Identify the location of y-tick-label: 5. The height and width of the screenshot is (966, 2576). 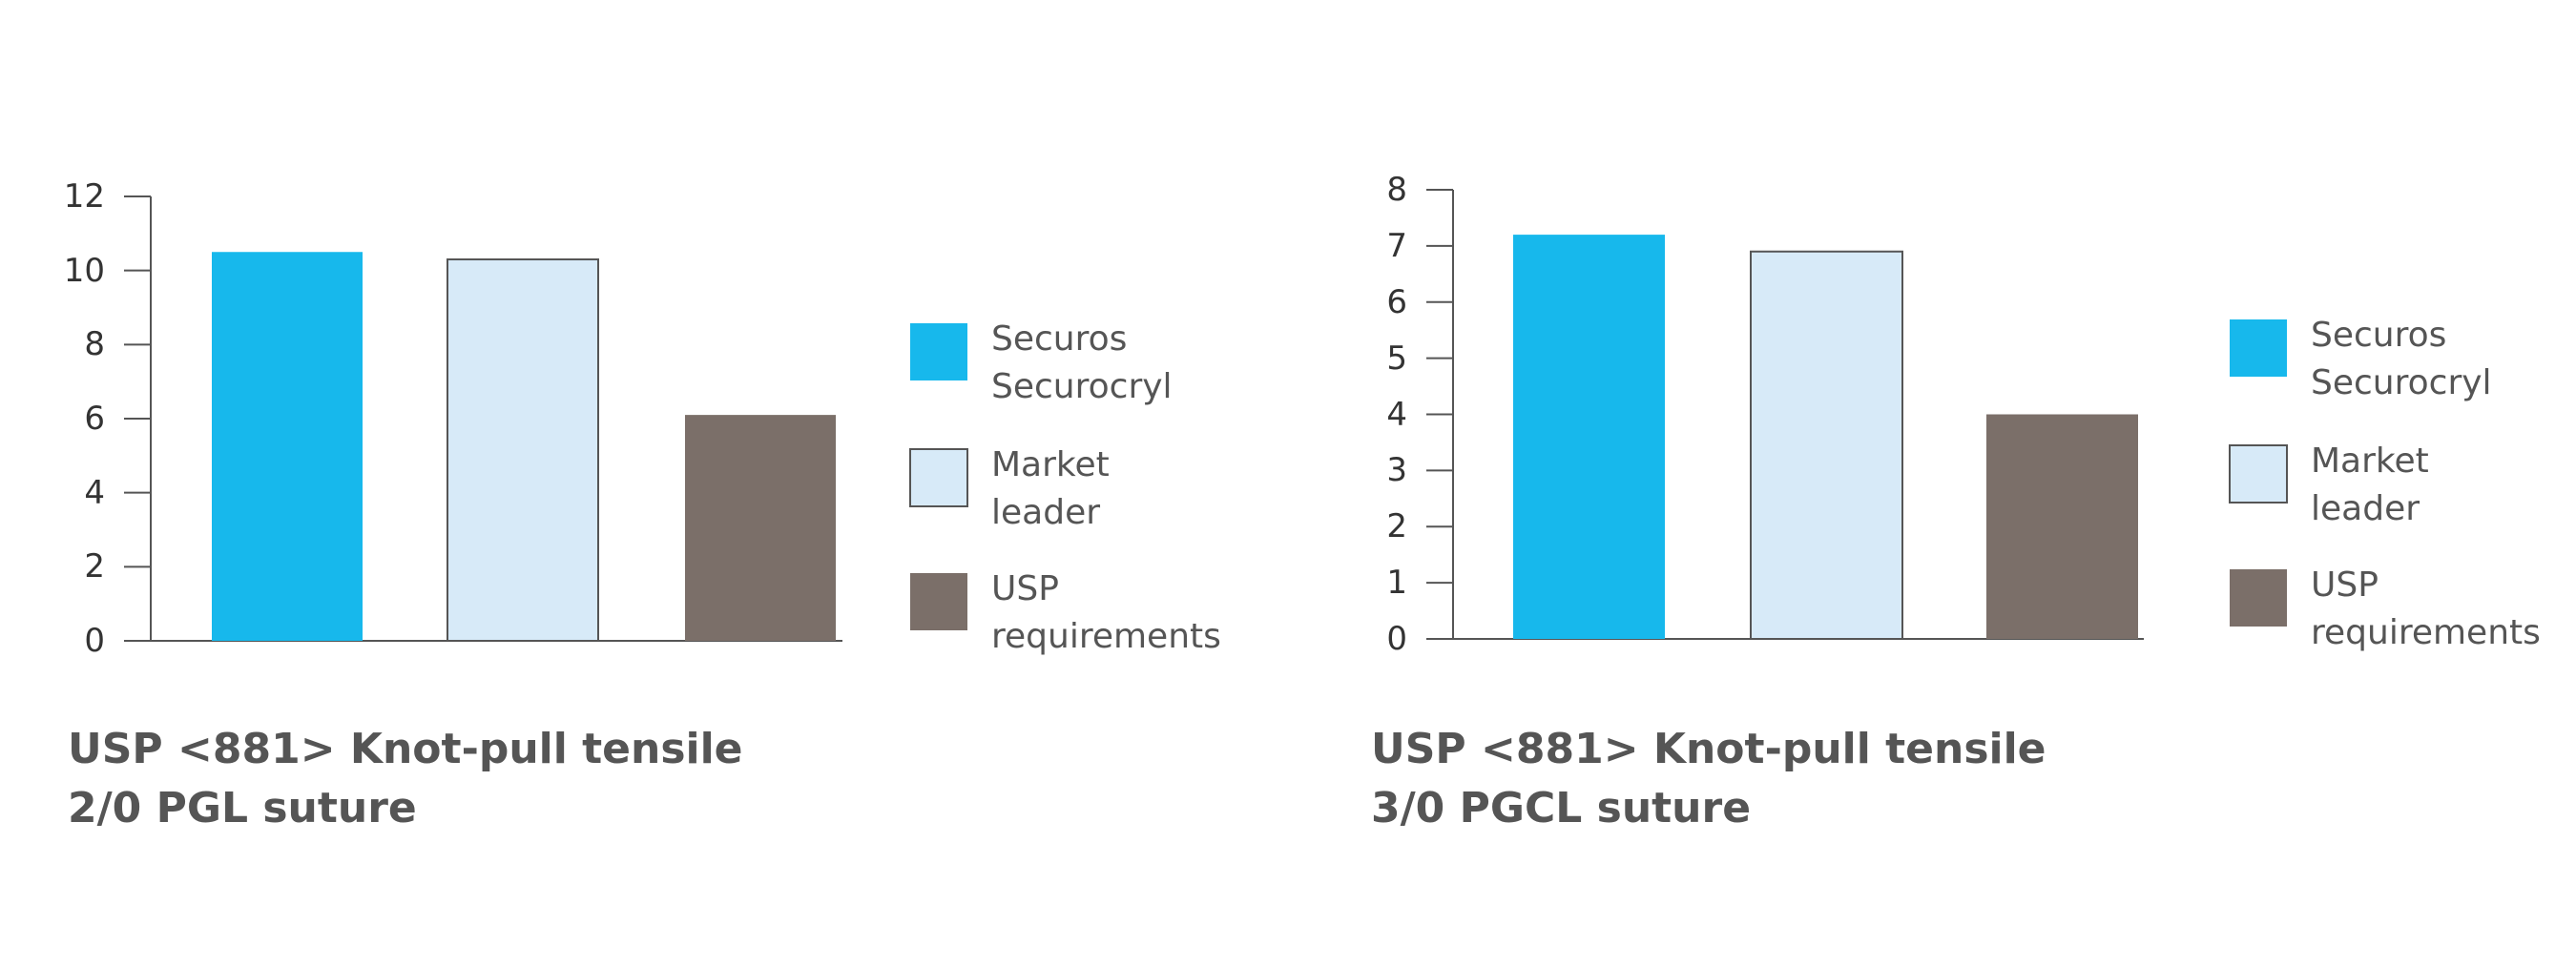
(1396, 358).